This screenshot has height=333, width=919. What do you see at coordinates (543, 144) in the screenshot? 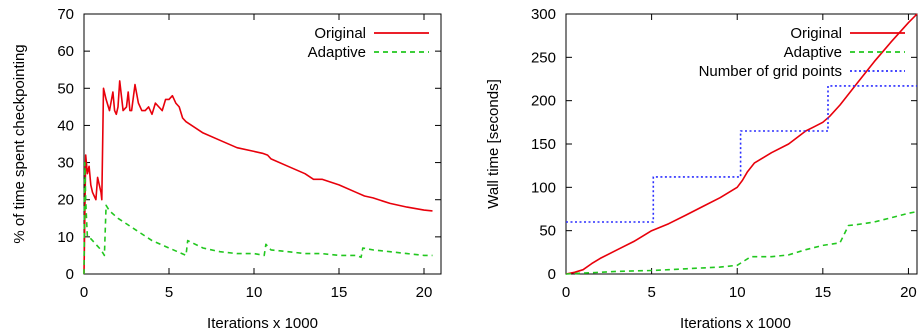
I see `y-tick-label: 150` at bounding box center [543, 144].